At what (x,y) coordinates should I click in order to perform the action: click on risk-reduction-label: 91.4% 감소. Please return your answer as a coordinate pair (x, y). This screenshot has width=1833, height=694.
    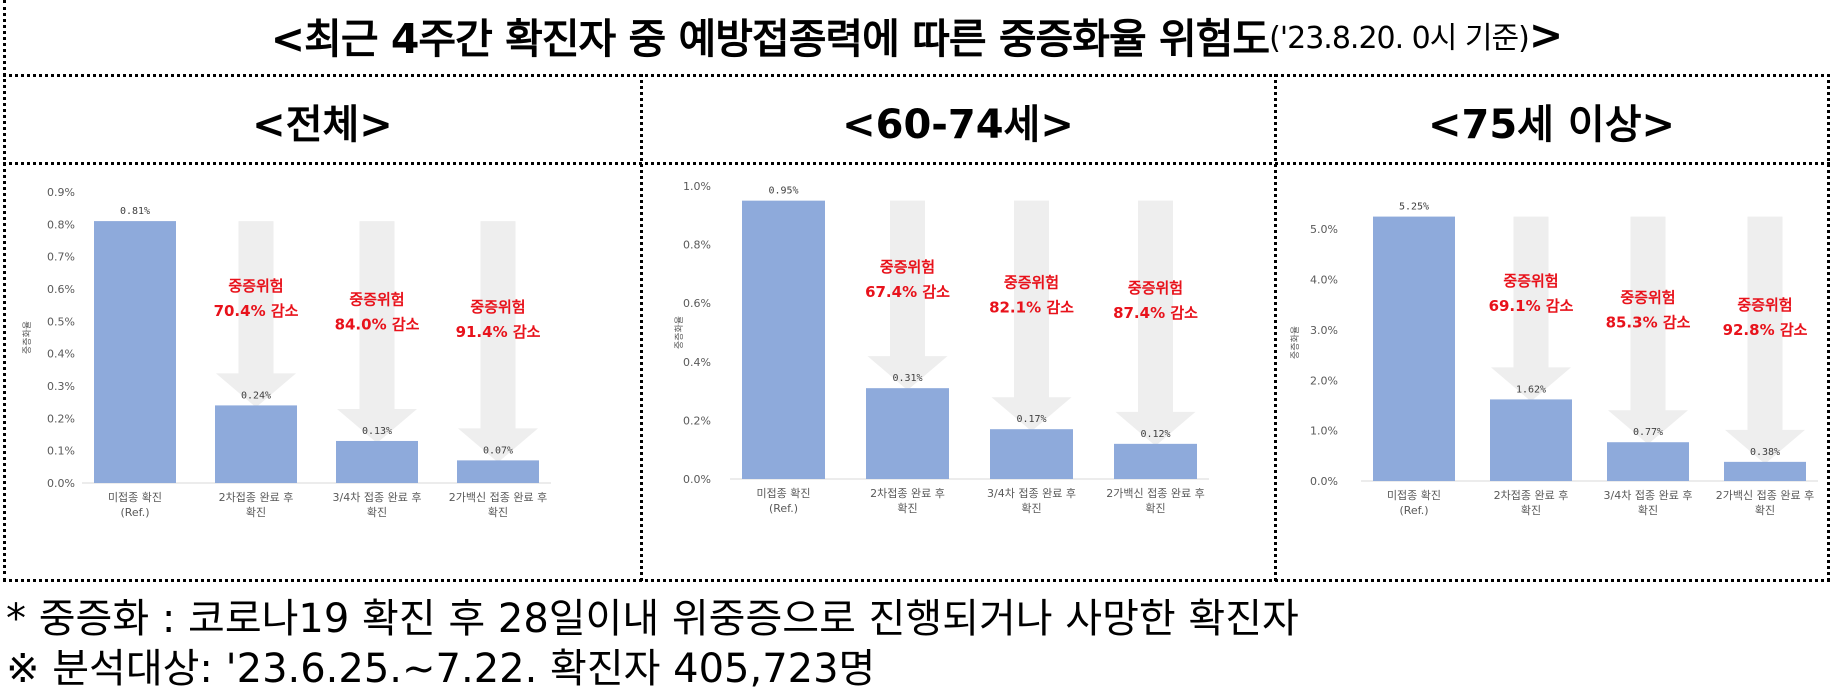
    Looking at the image, I should click on (498, 332).